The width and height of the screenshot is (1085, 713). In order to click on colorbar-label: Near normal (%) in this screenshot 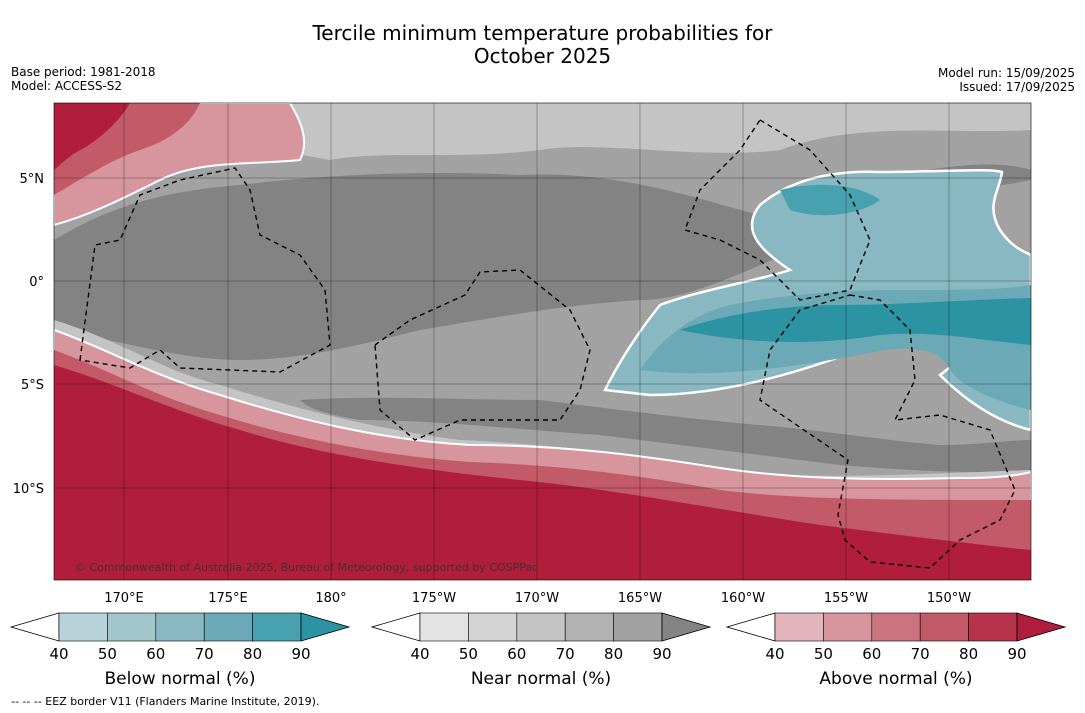, I will do `click(541, 679)`.